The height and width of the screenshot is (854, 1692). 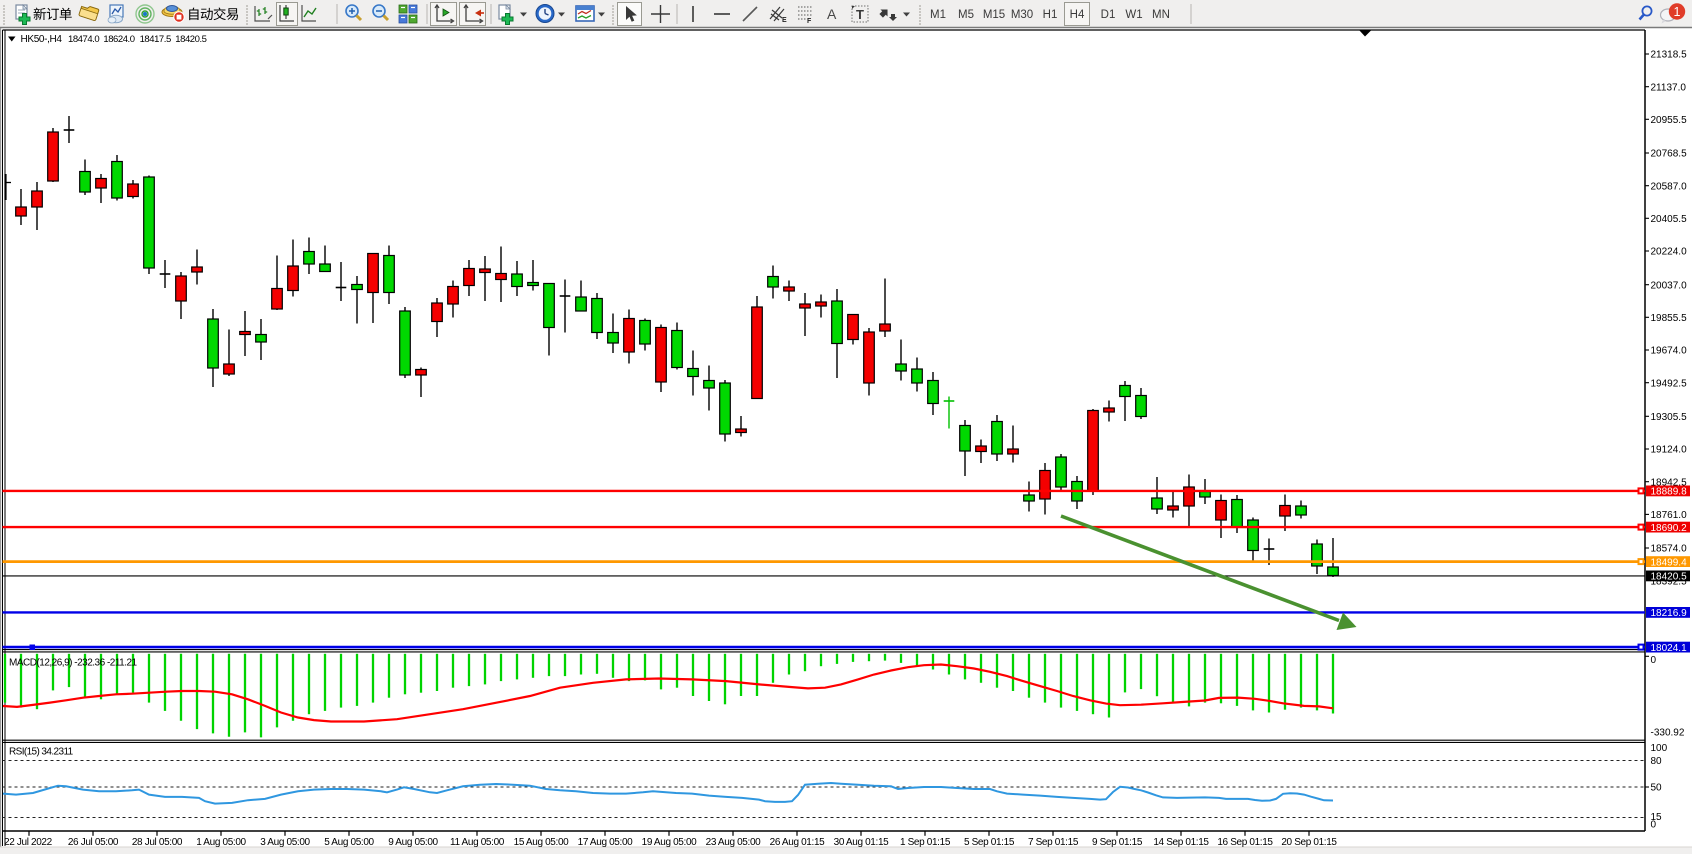 I want to click on svg-text: 20037.0, so click(x=1669, y=285).